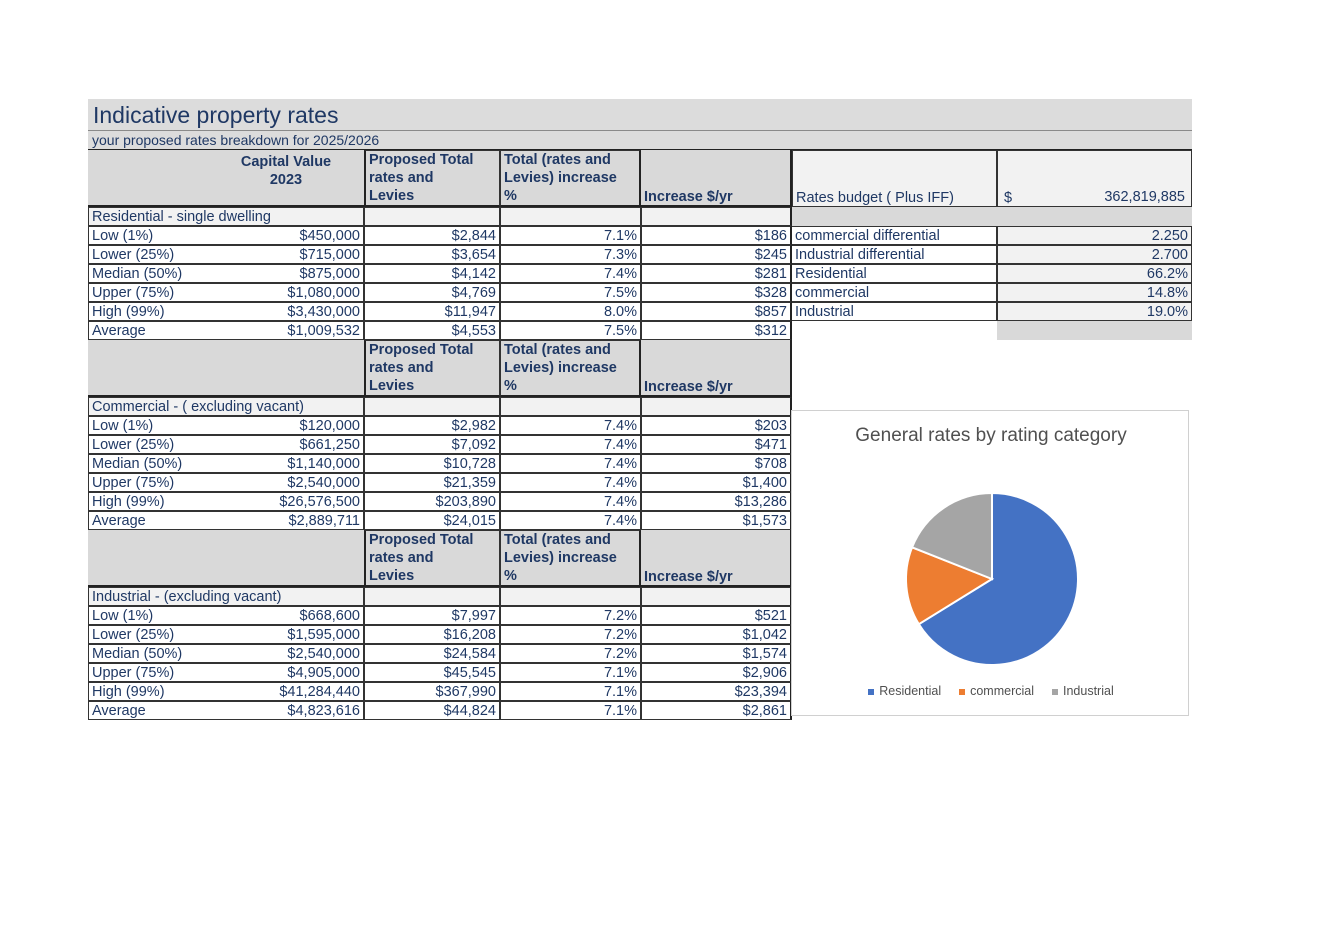  I want to click on increase-per-year: $281, so click(716, 273).